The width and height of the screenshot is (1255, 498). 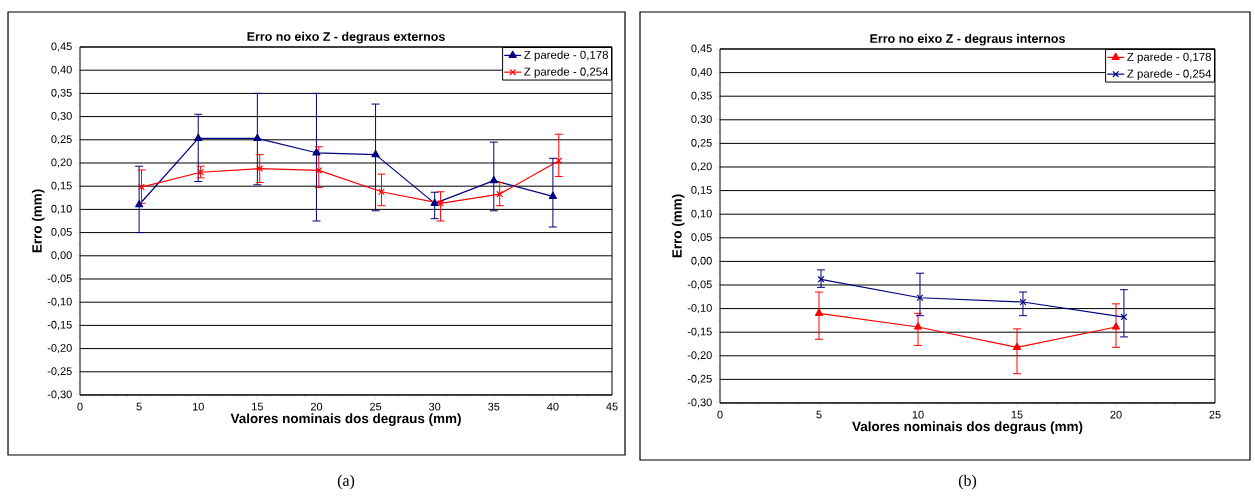 I want to click on x-tick-label: 45, so click(x=612, y=406).